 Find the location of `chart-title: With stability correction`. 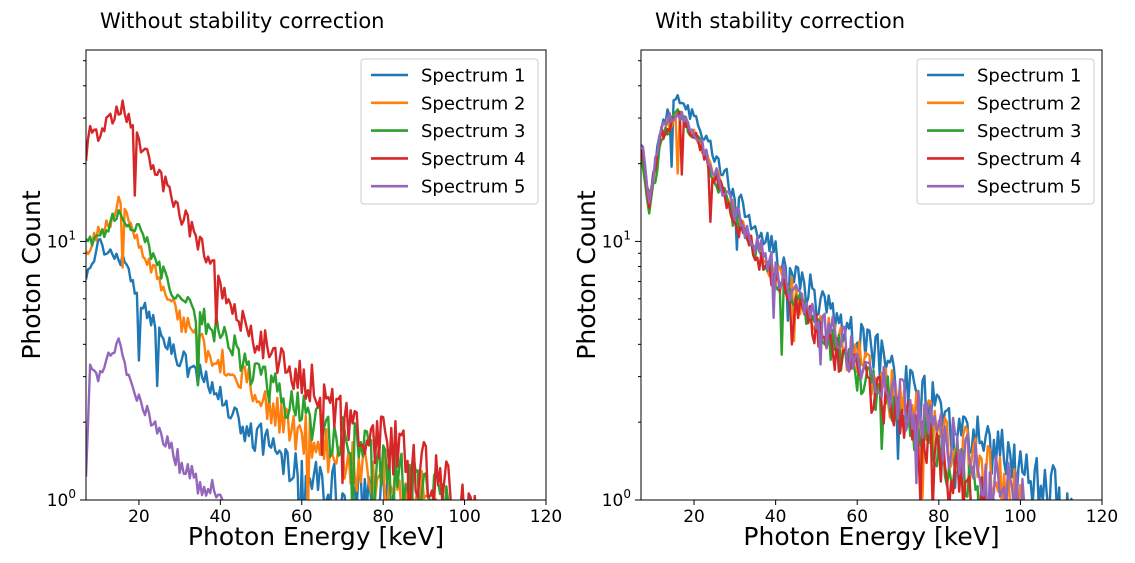

chart-title: With stability correction is located at coordinates (780, 21).